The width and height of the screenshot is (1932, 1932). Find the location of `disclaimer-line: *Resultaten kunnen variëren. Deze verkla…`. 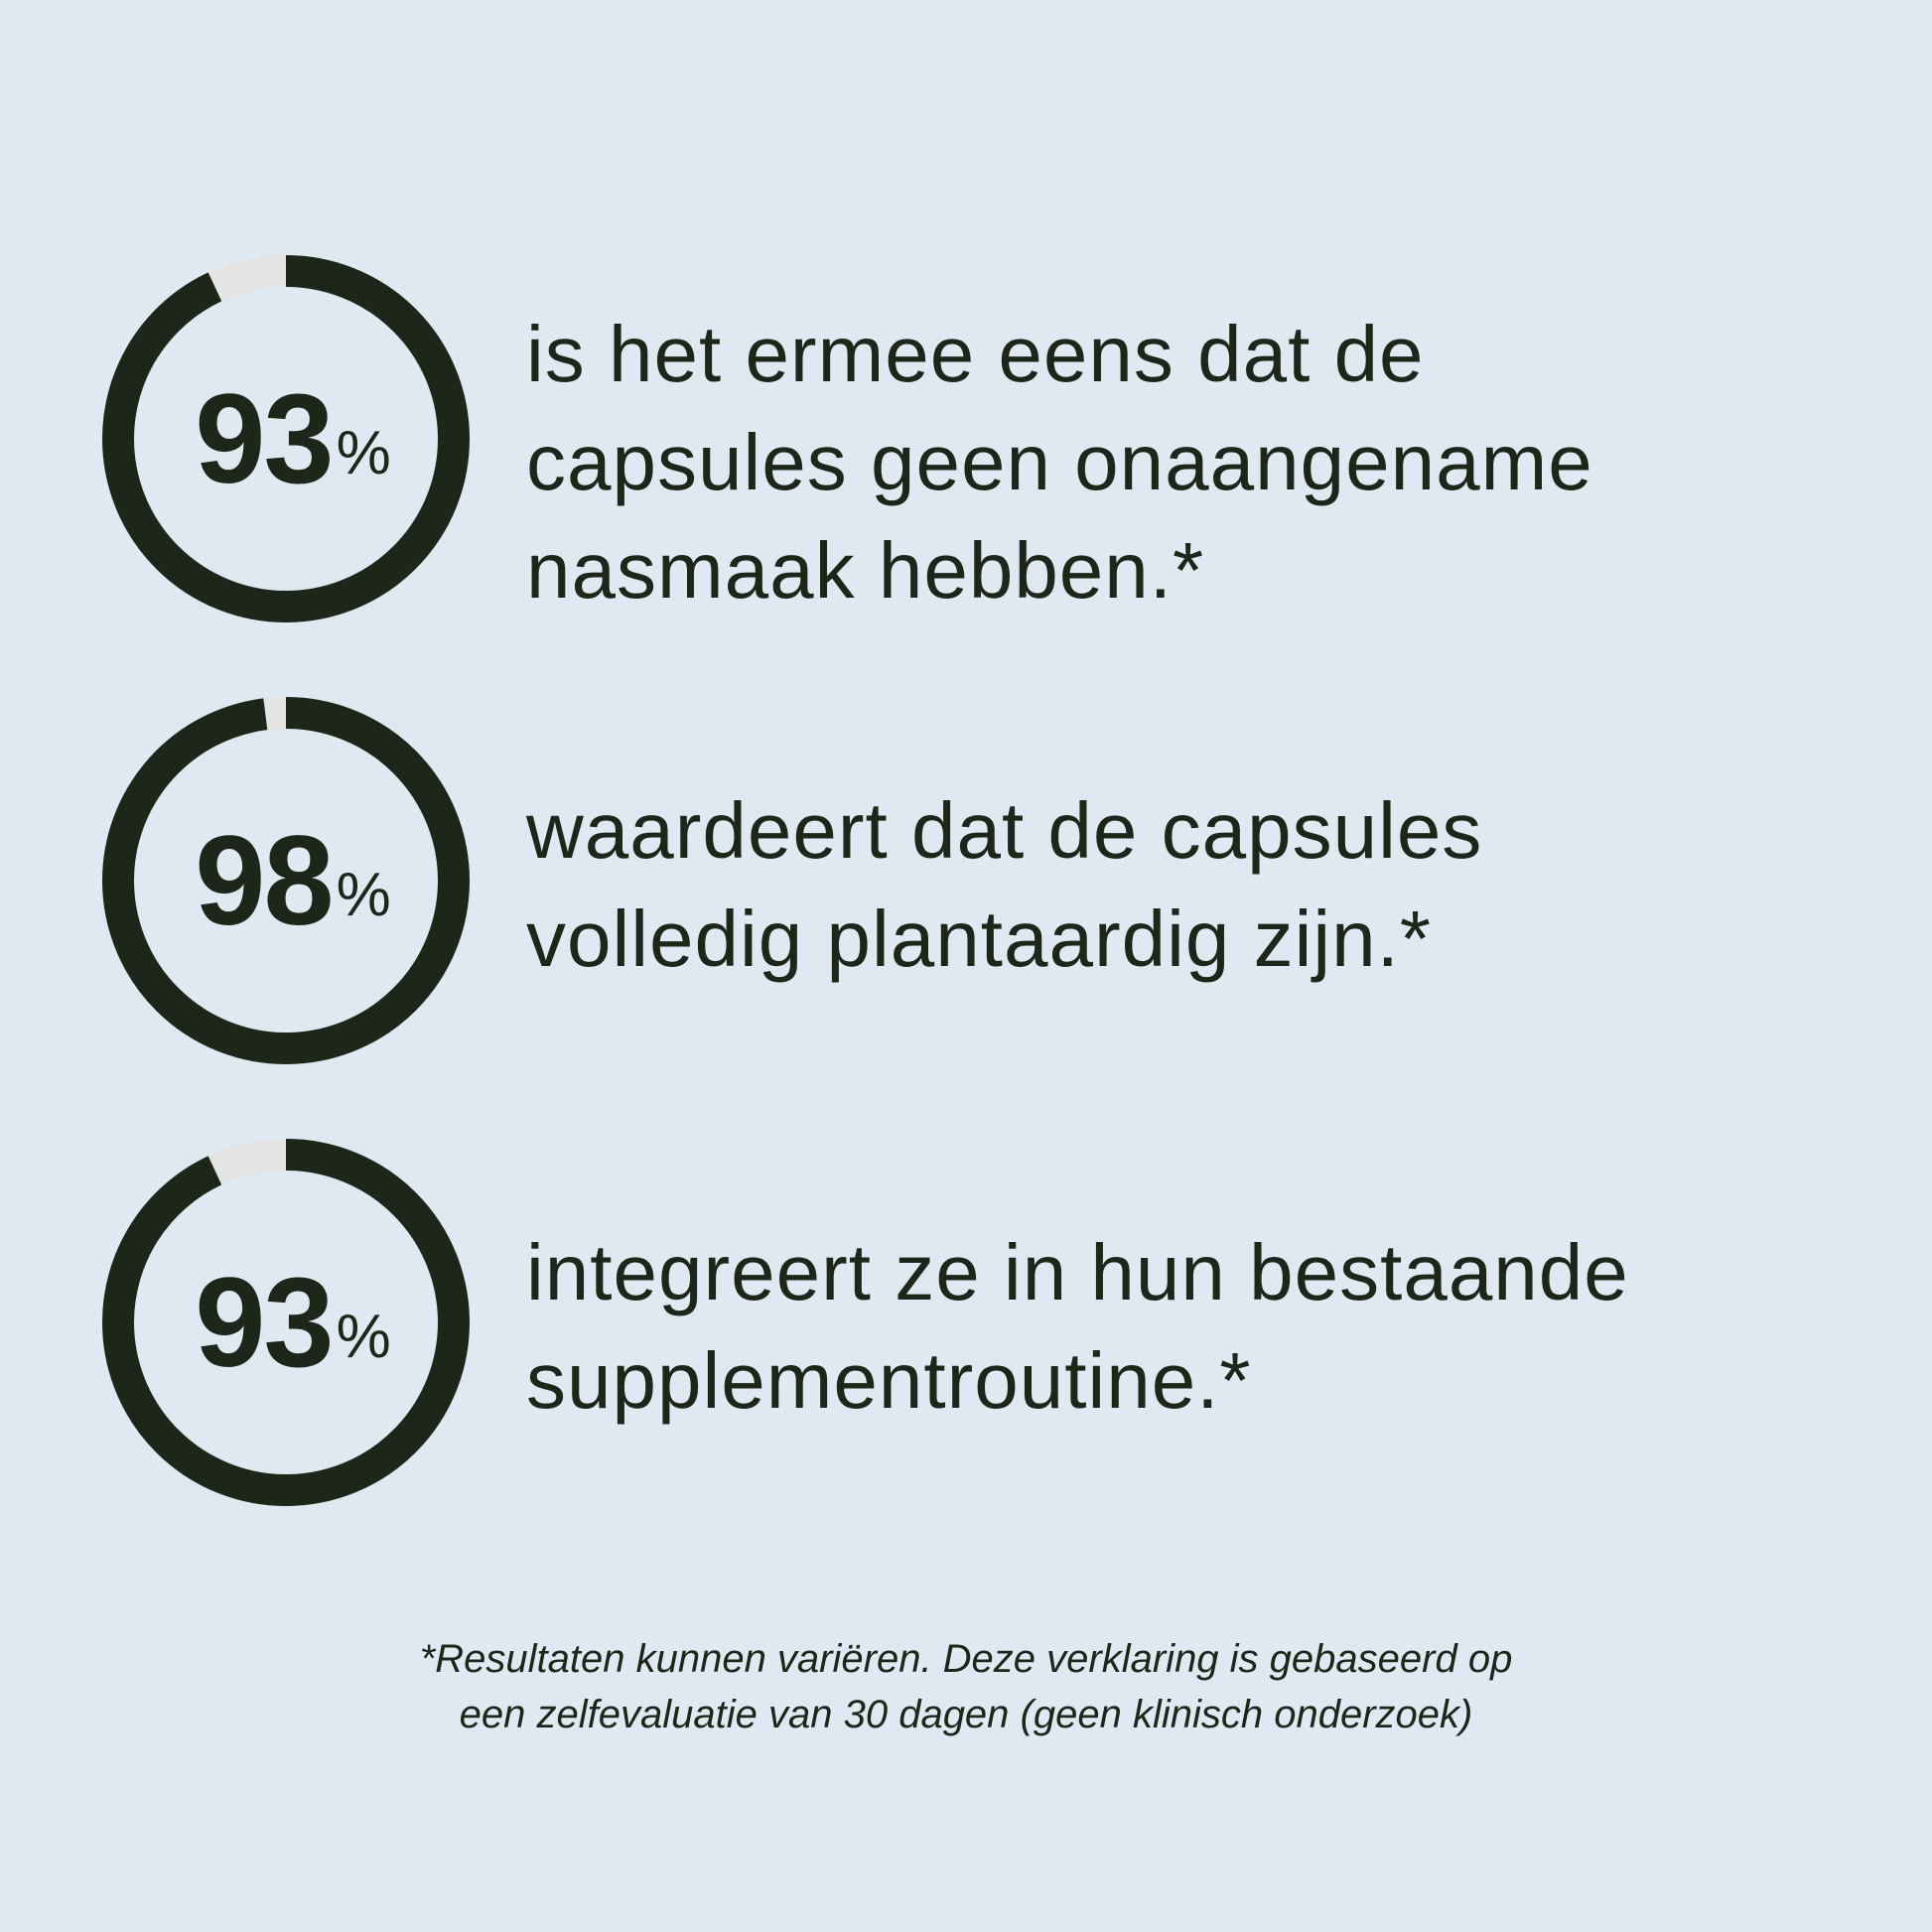

disclaimer-line: *Resultaten kunnen variëren. Deze verkla… is located at coordinates (966, 1659).